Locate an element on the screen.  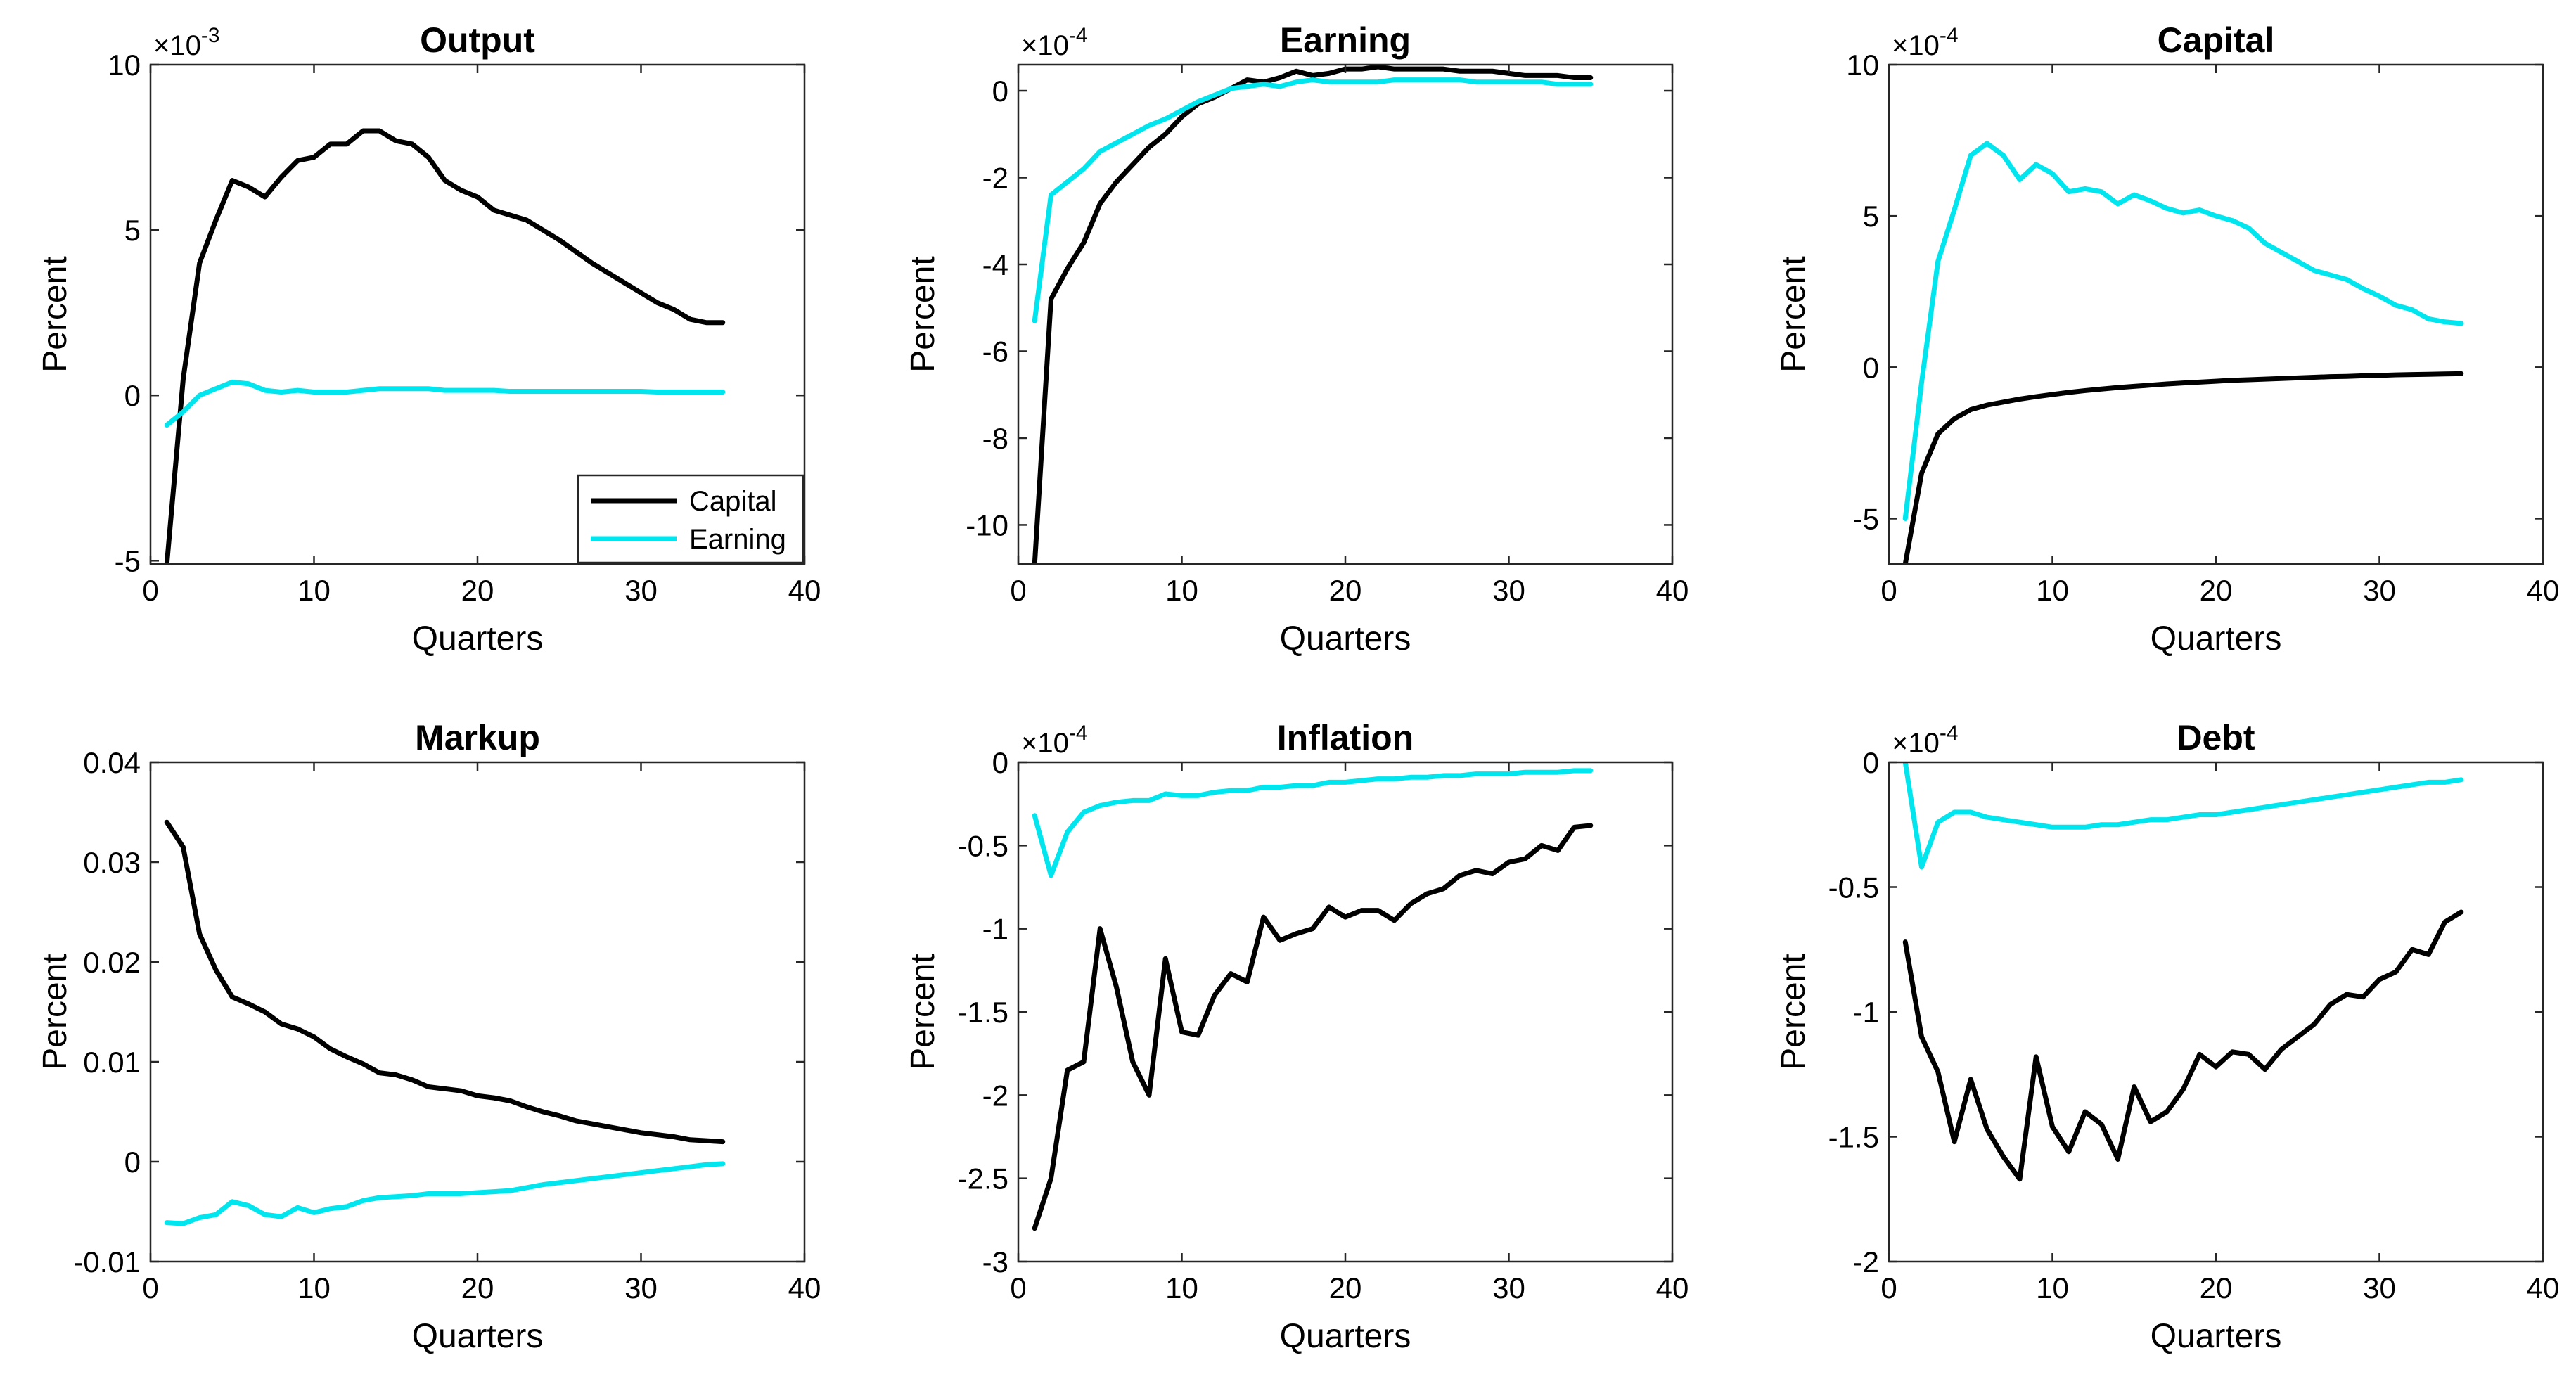
chart-debt-ytick-label: -0.5 is located at coordinates (1853, 887).